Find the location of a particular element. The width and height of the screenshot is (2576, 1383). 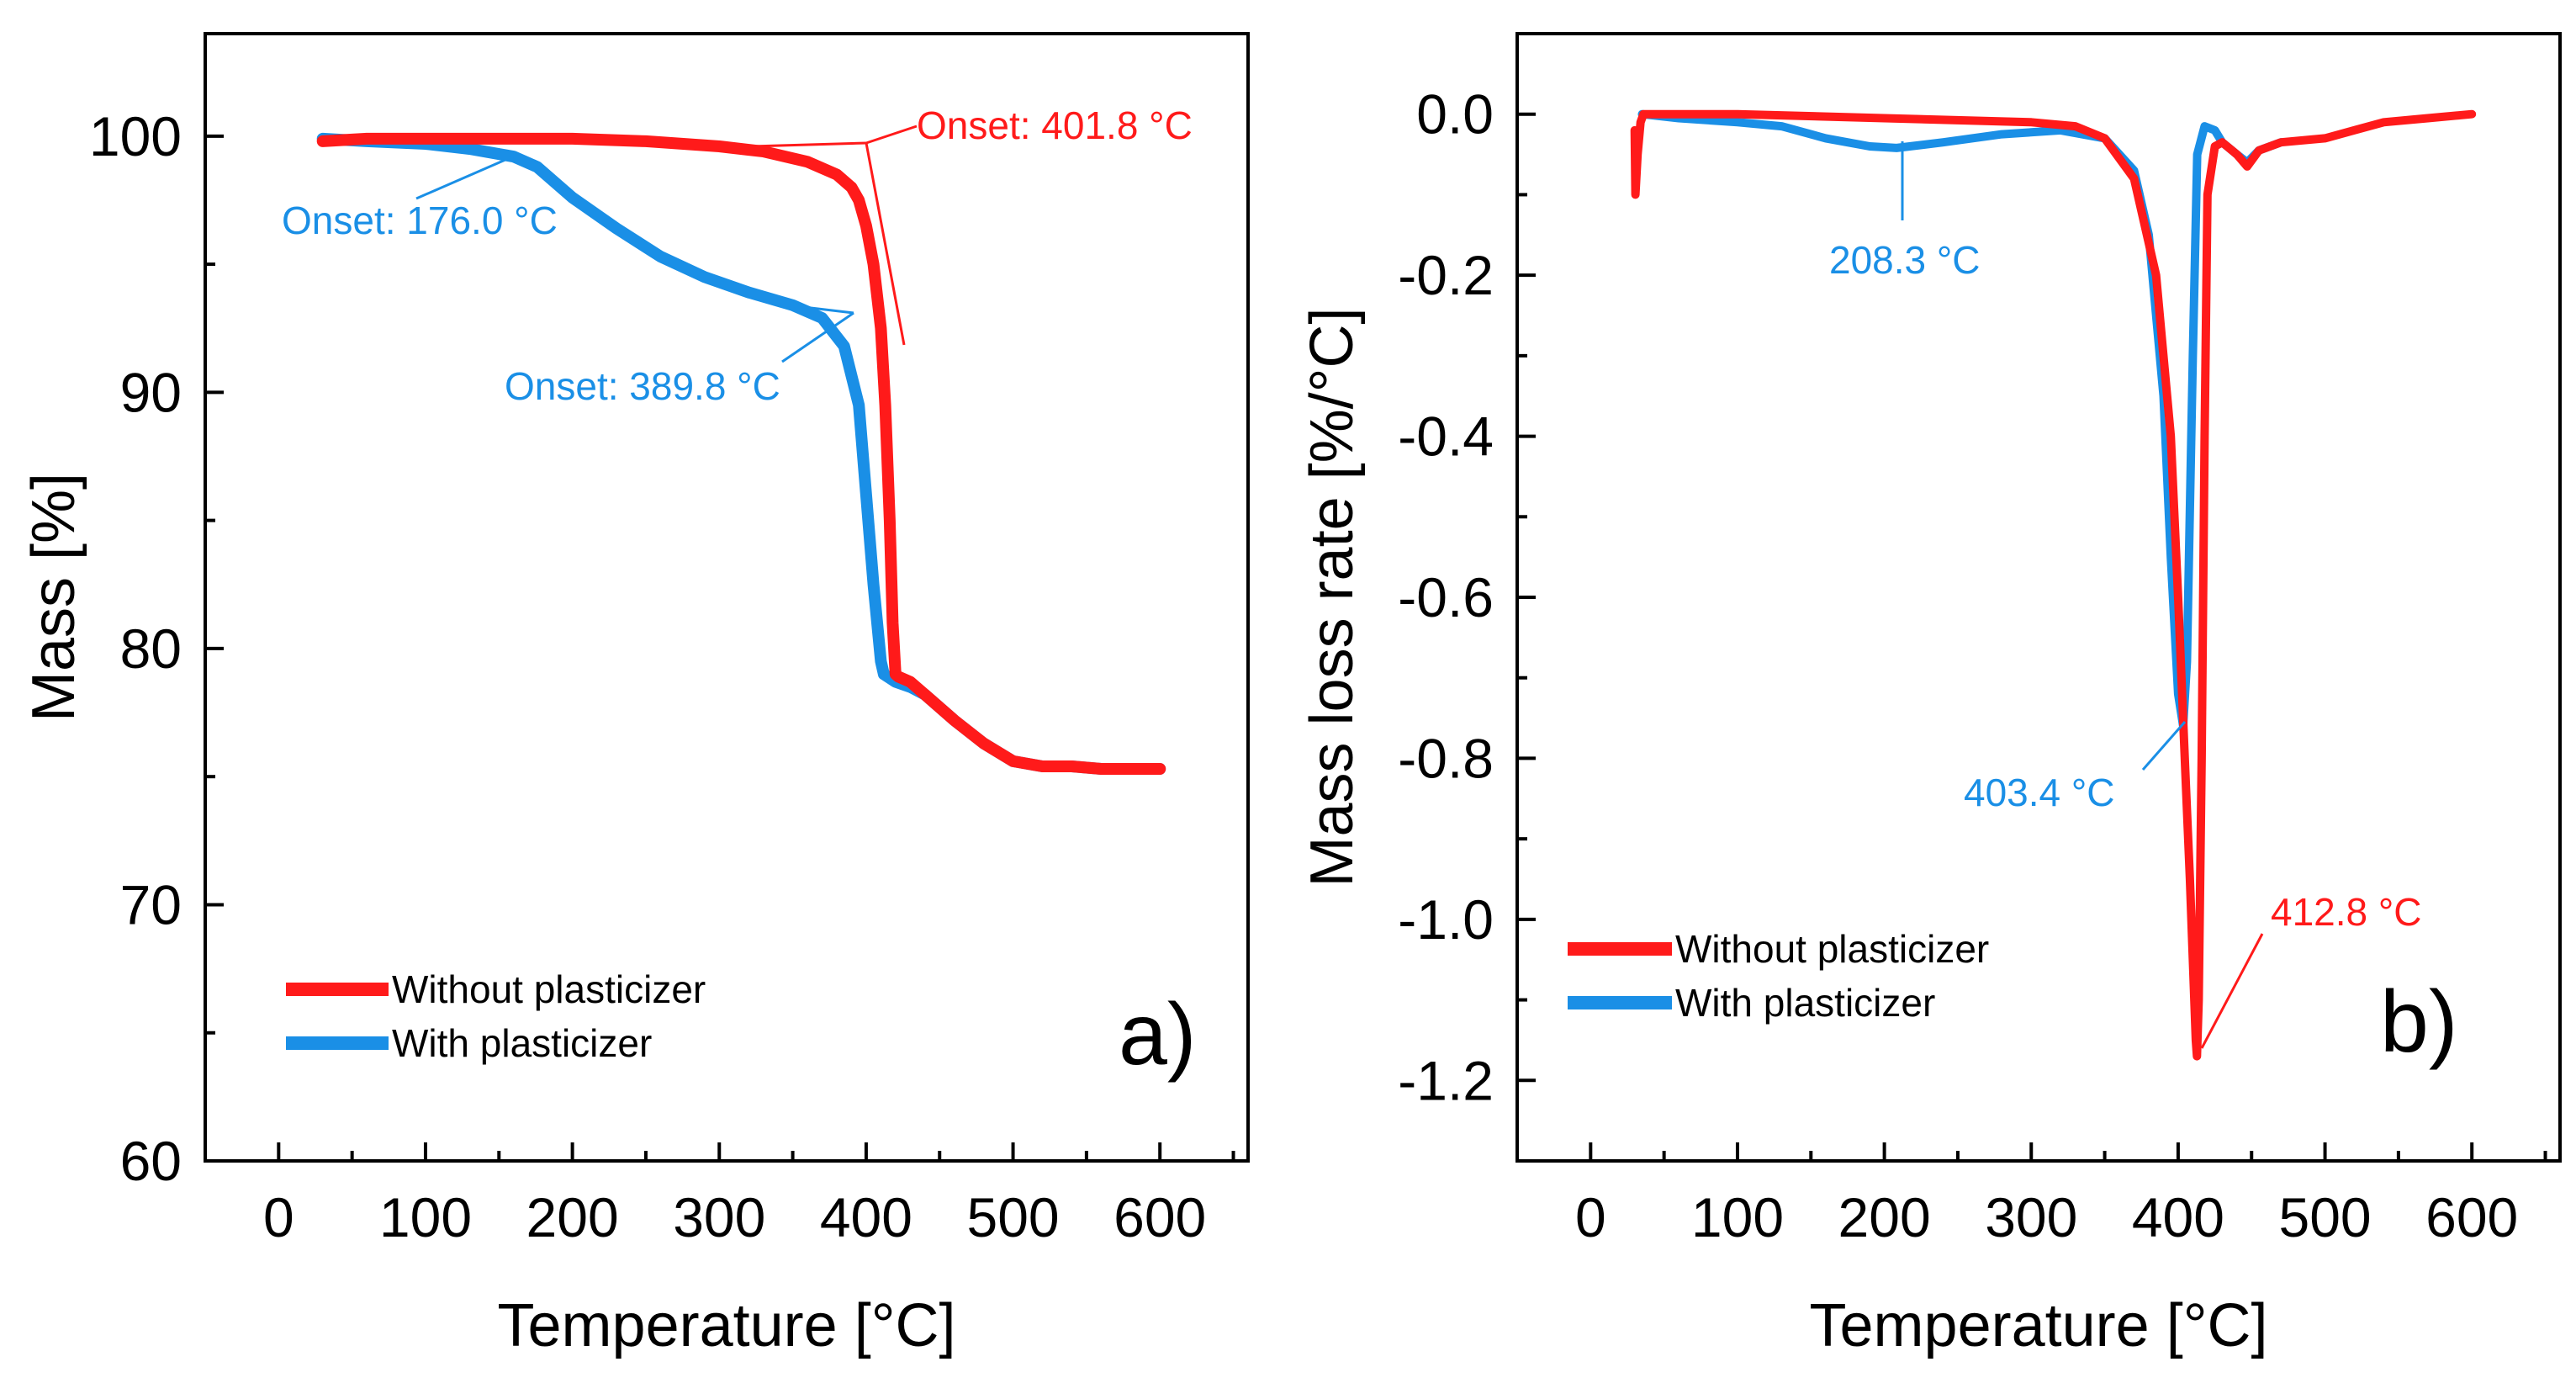

peak-leader-line-red is located at coordinates (2232, 991).